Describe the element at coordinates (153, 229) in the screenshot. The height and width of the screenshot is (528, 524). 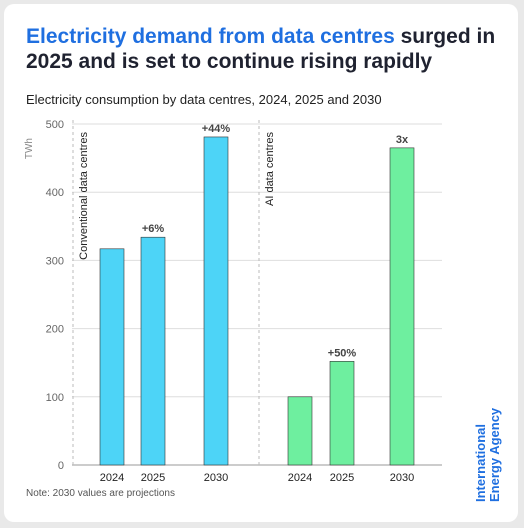
I see `data-label: +6%` at that location.